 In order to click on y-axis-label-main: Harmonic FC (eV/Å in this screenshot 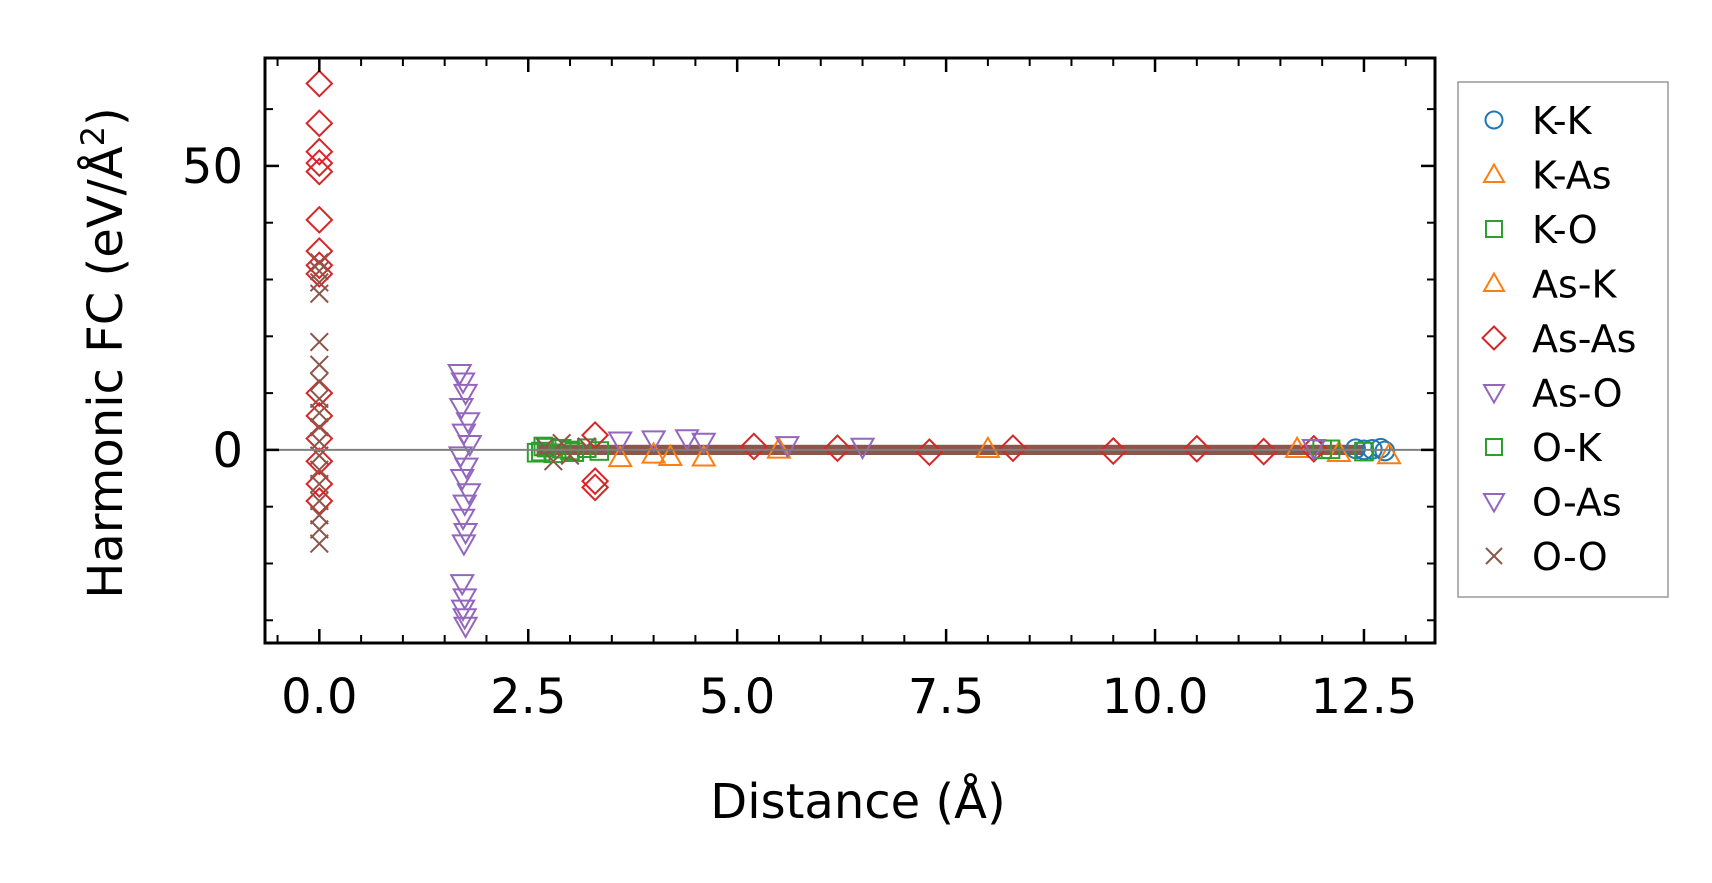, I will do `click(105, 372)`.